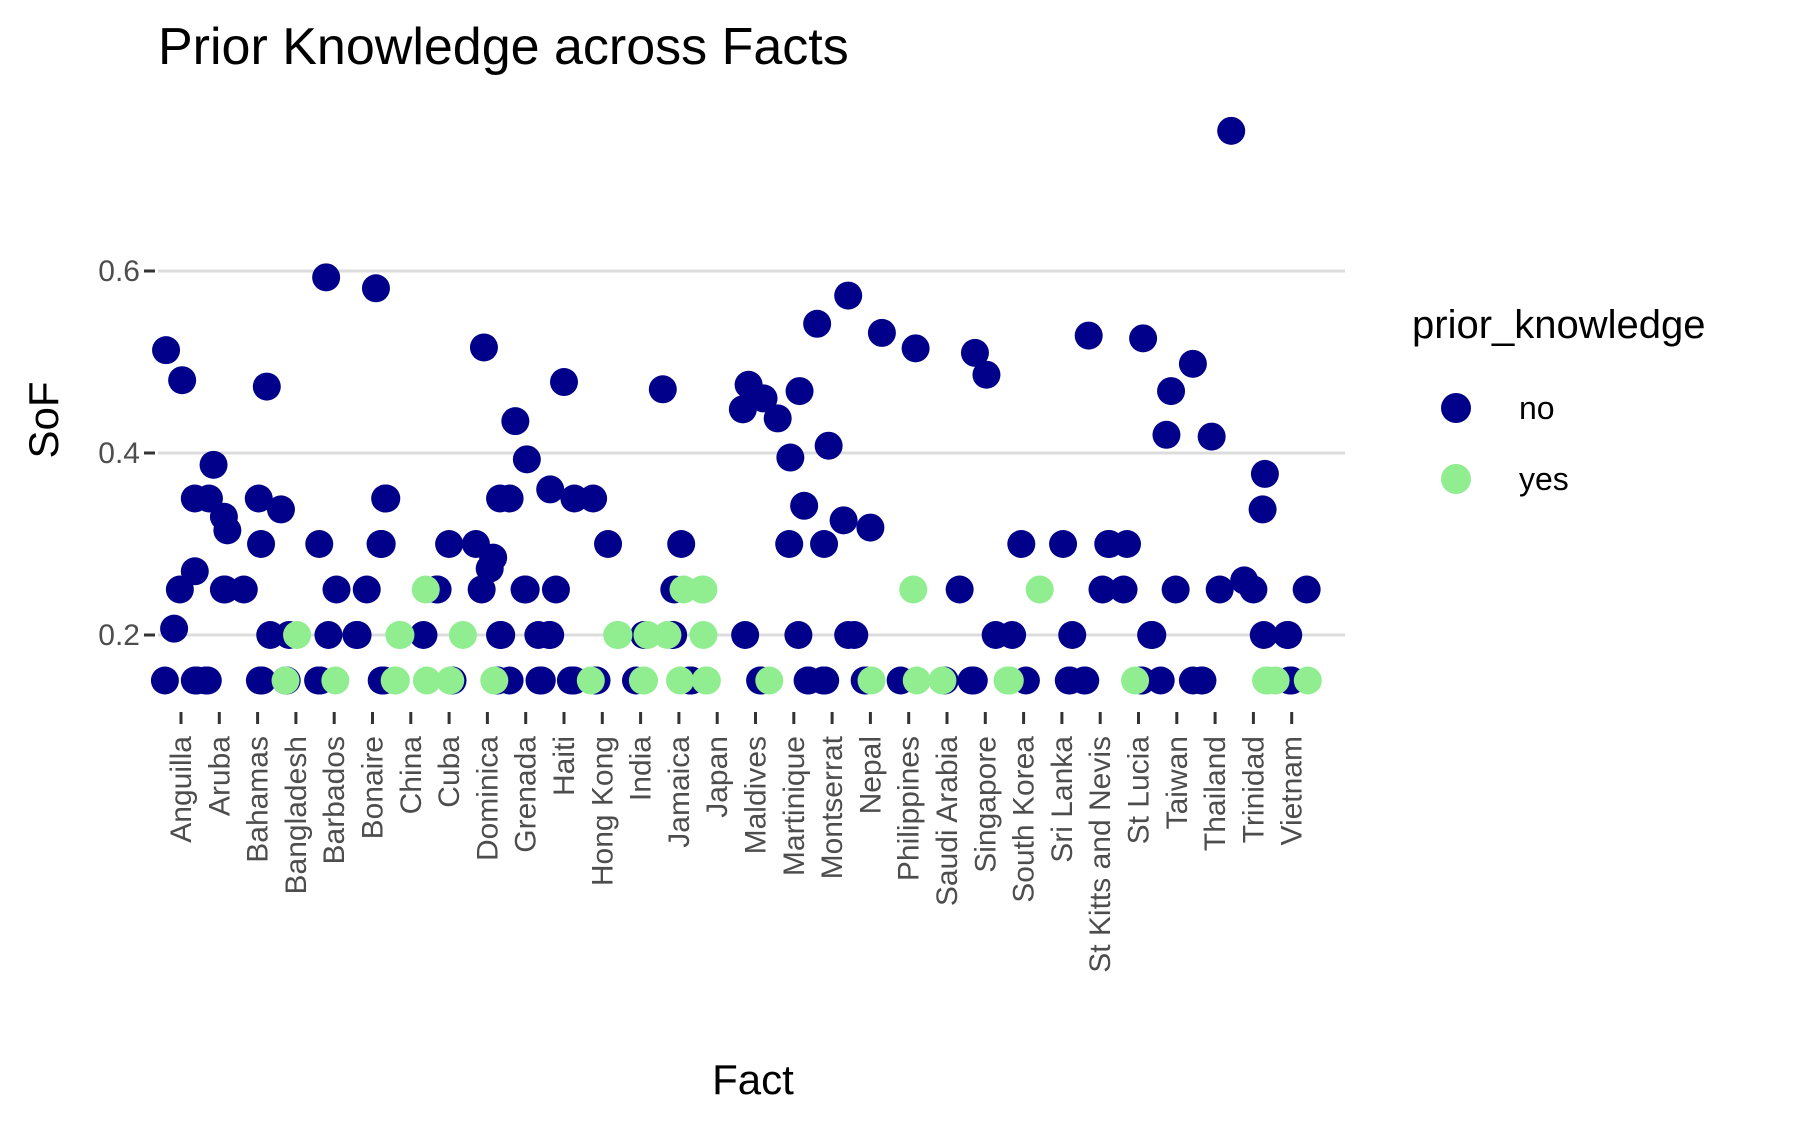  I want to click on x-tick-label: Cuba, so click(449, 772).